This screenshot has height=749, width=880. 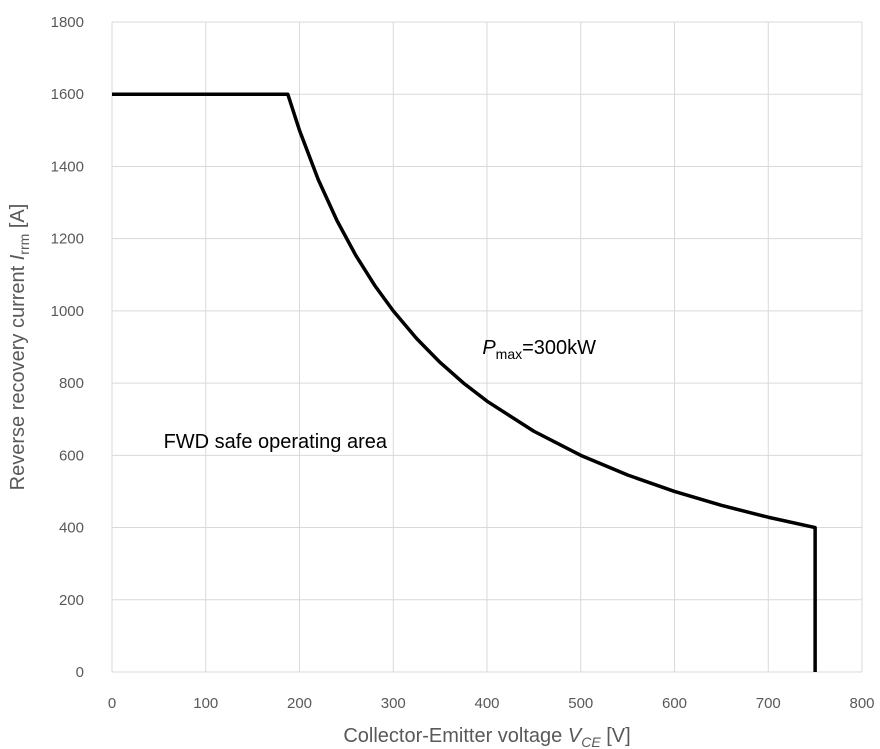 I want to click on y-axis-title-subscript: rrm, so click(x=24, y=244).